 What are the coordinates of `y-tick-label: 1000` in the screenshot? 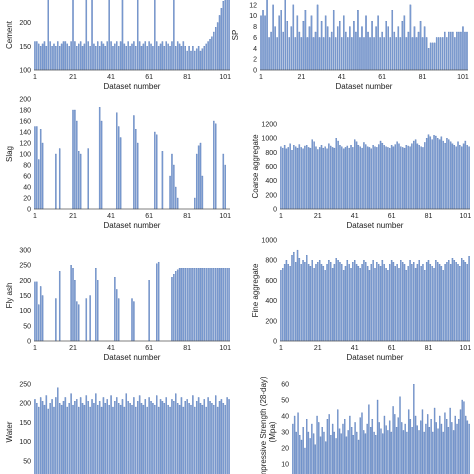 It's located at (269, 139).